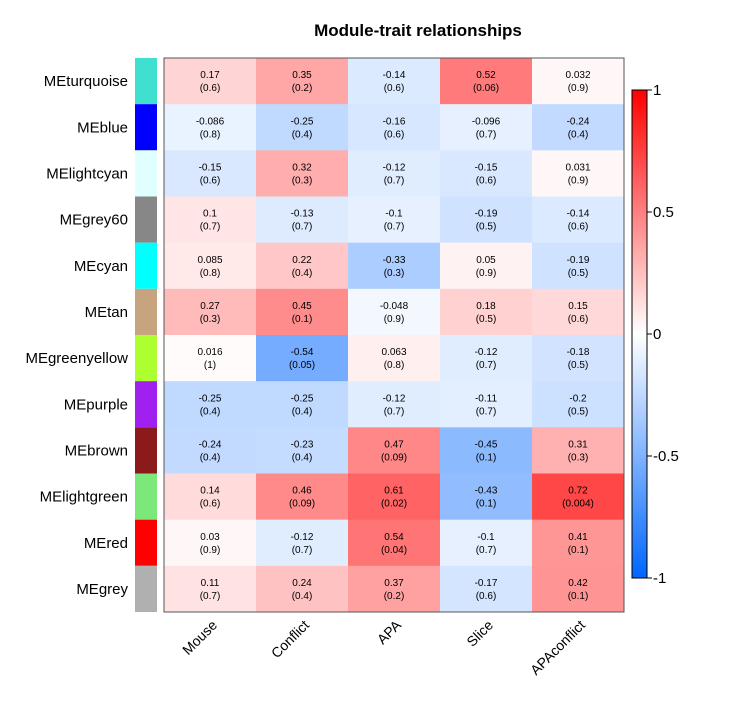 Image resolution: width=731 pixels, height=727 pixels. I want to click on colorbar: 1 0.5 0 -0.5 -1, so click(655, 334).